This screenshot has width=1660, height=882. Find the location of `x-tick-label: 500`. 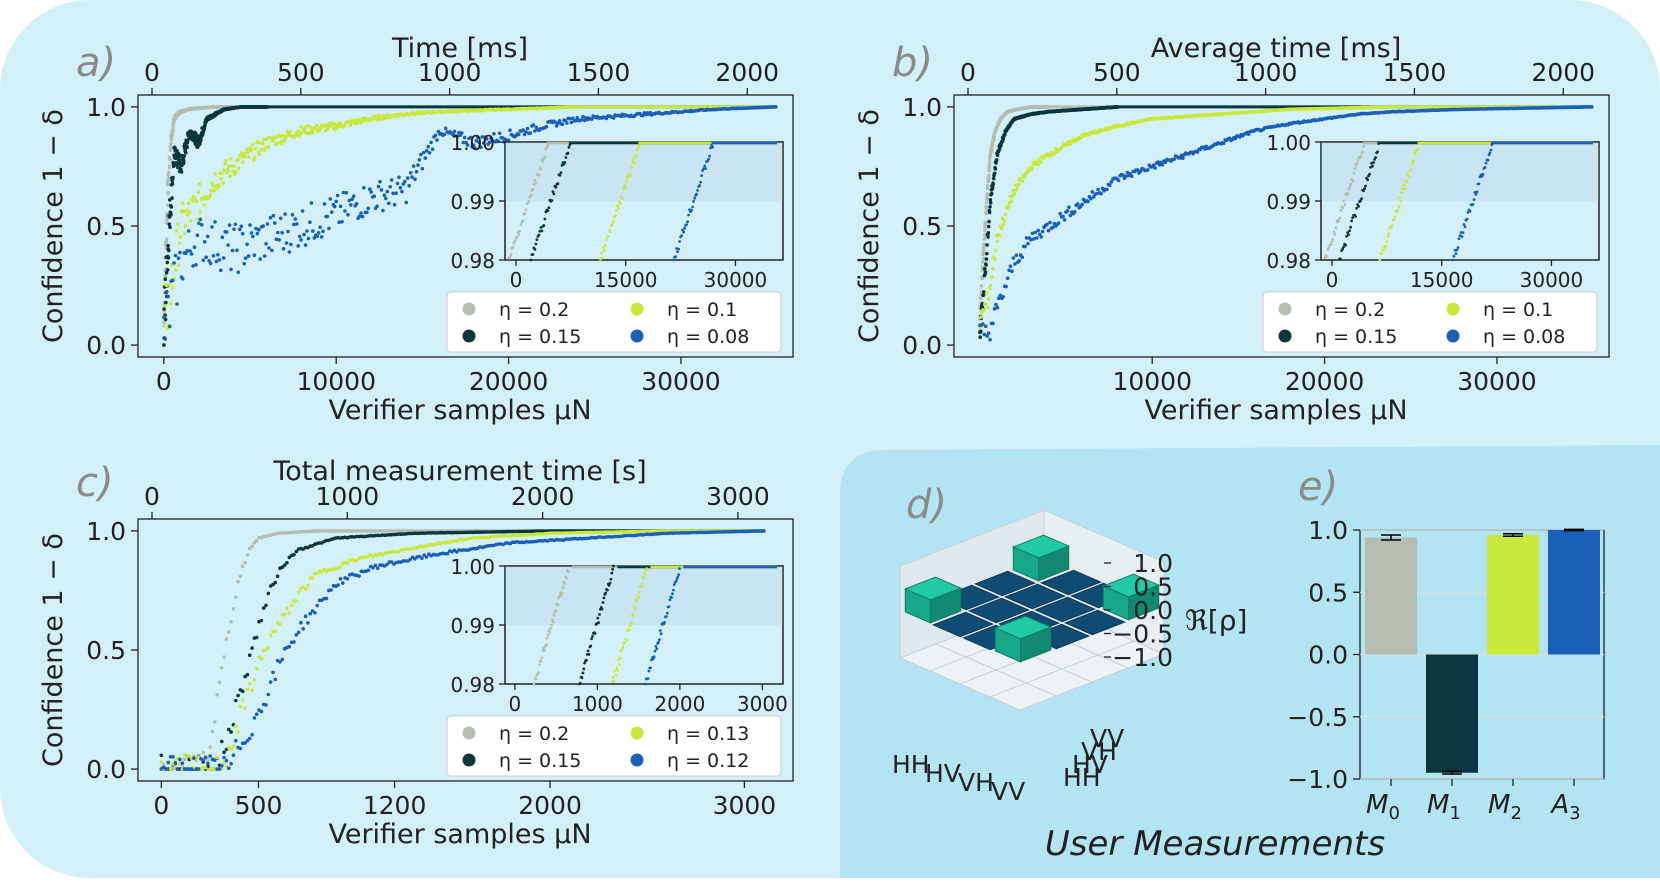

x-tick-label: 500 is located at coordinates (259, 805).